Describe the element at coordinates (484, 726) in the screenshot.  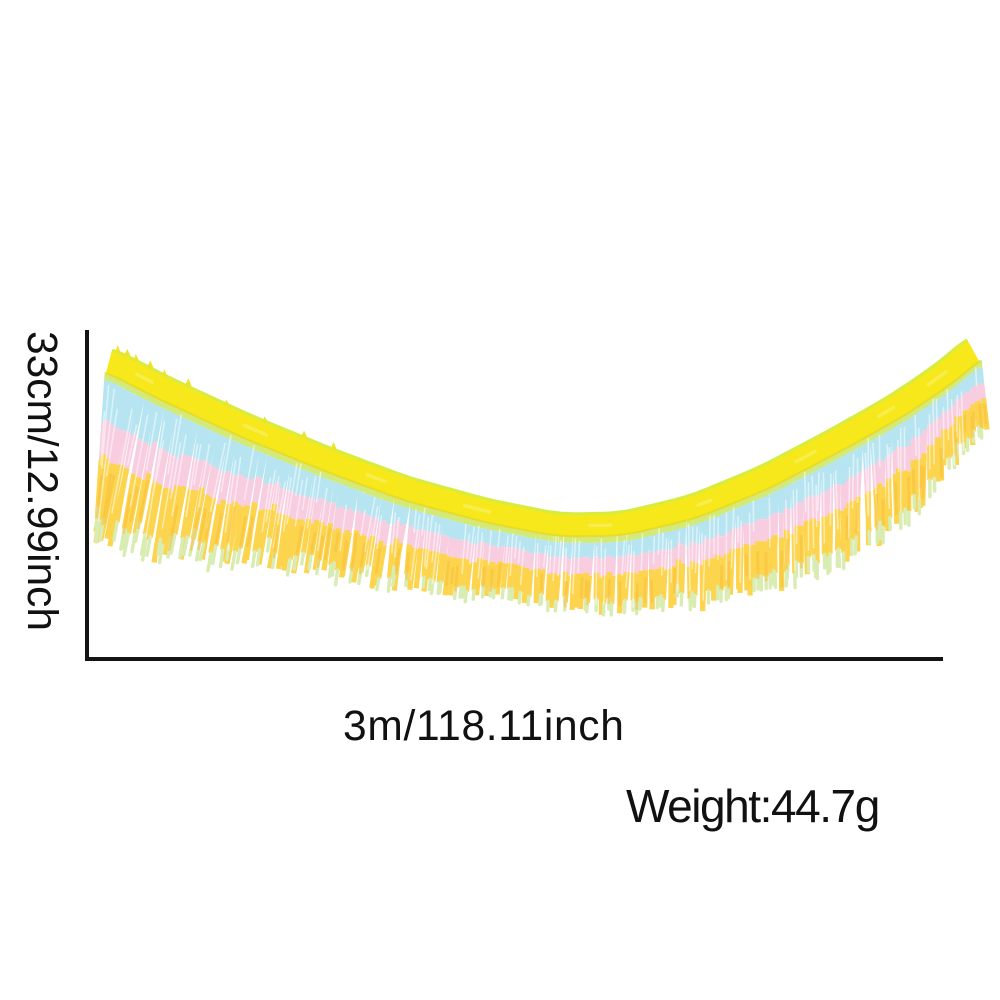
I see `svg-text: 3m/118.11inch` at that location.